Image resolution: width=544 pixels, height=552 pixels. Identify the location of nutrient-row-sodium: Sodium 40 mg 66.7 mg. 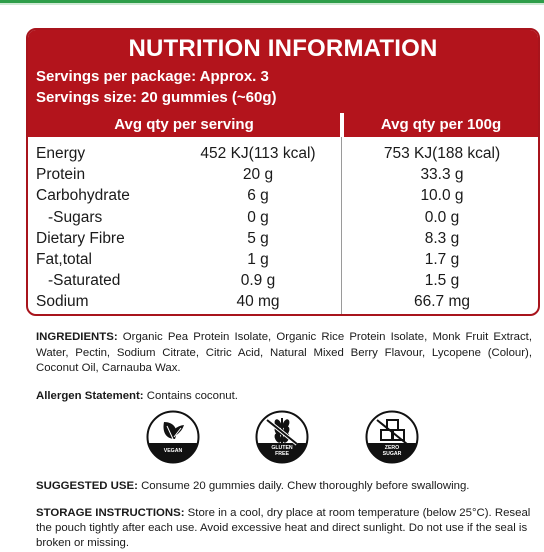
(283, 303).